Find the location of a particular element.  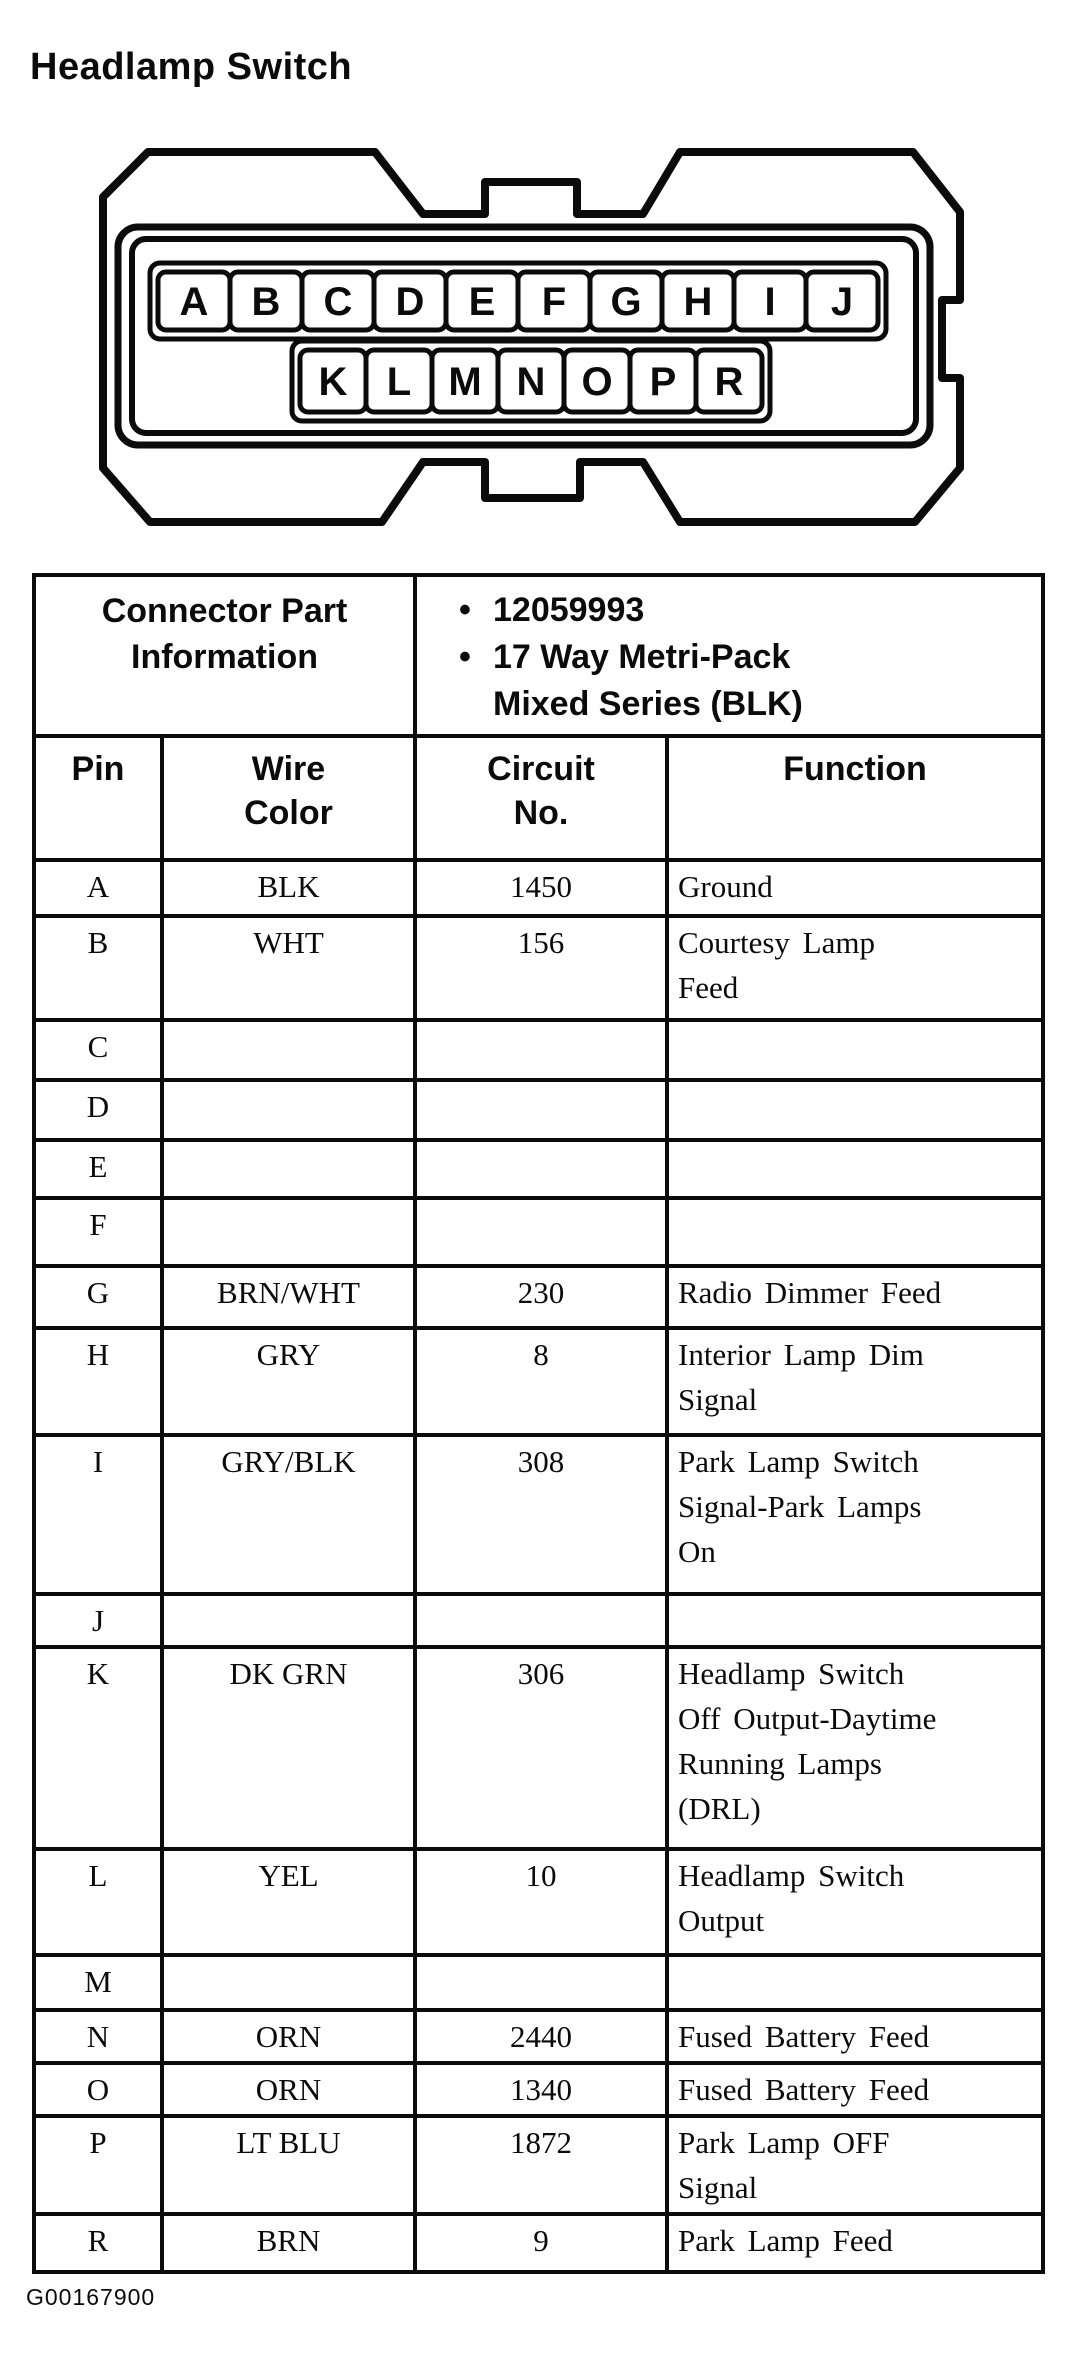

pin-cell: N is located at coordinates (98, 2036).